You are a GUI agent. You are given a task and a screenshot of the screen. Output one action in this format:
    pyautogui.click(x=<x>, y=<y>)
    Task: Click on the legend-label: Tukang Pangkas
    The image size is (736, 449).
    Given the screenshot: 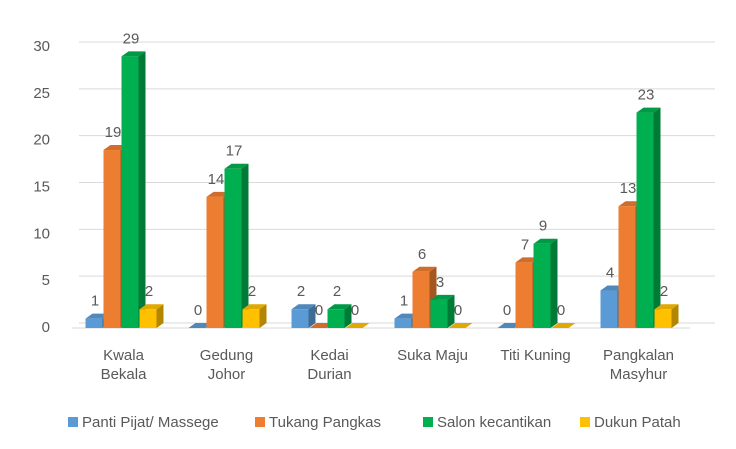 What is the action you would take?
    pyautogui.click(x=325, y=422)
    